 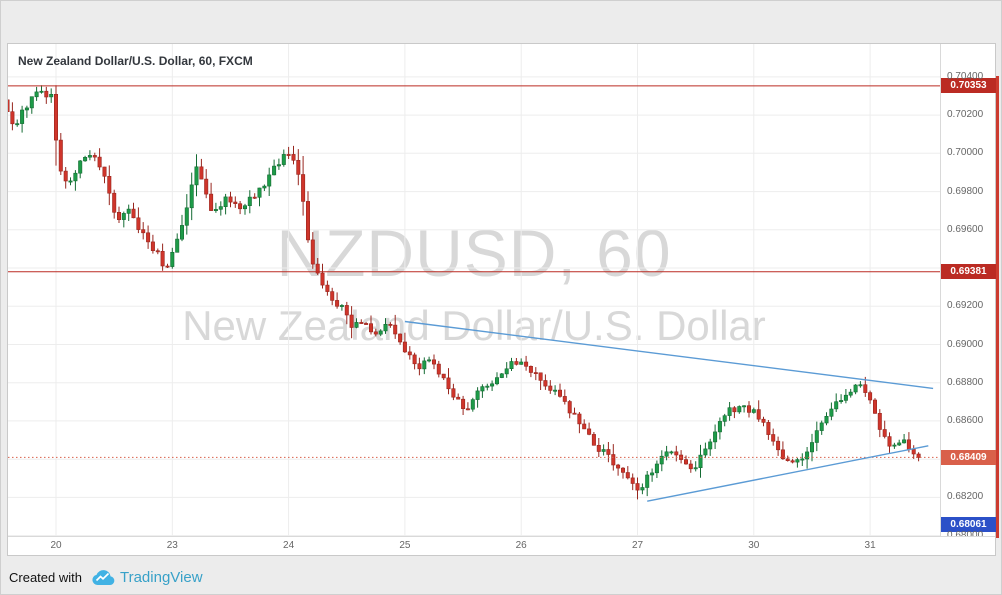 What do you see at coordinates (405, 545) in the screenshot?
I see `time-axis-label: 25` at bounding box center [405, 545].